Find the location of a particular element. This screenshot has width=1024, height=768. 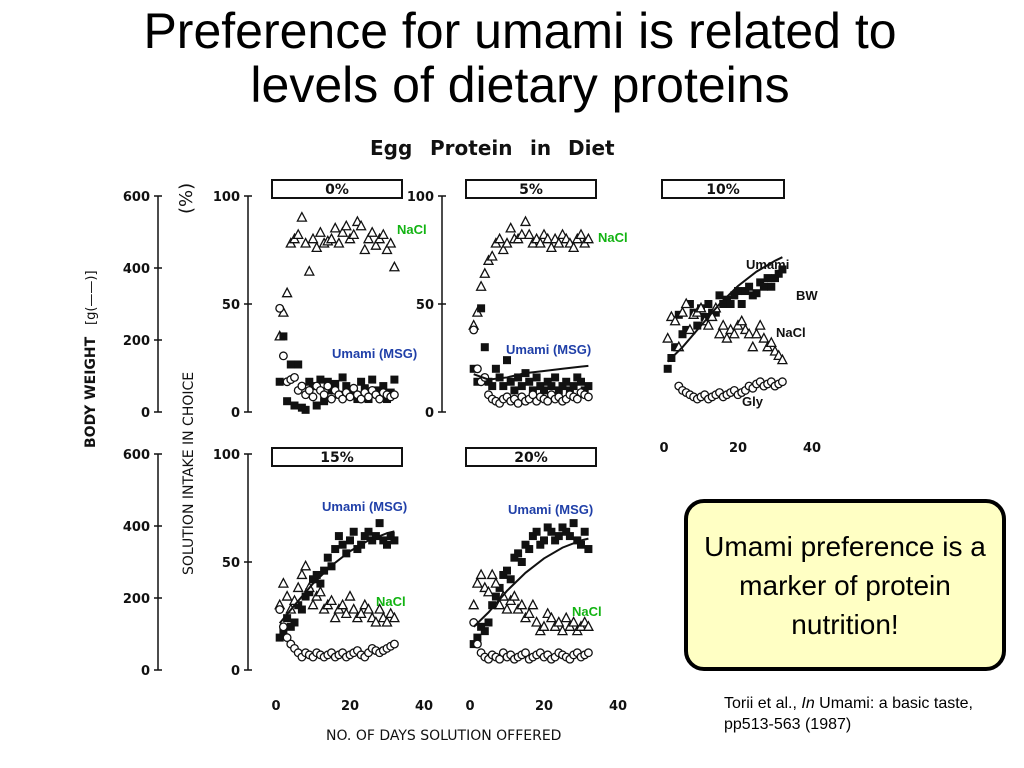

x-tick-label: 20 is located at coordinates (544, 706).